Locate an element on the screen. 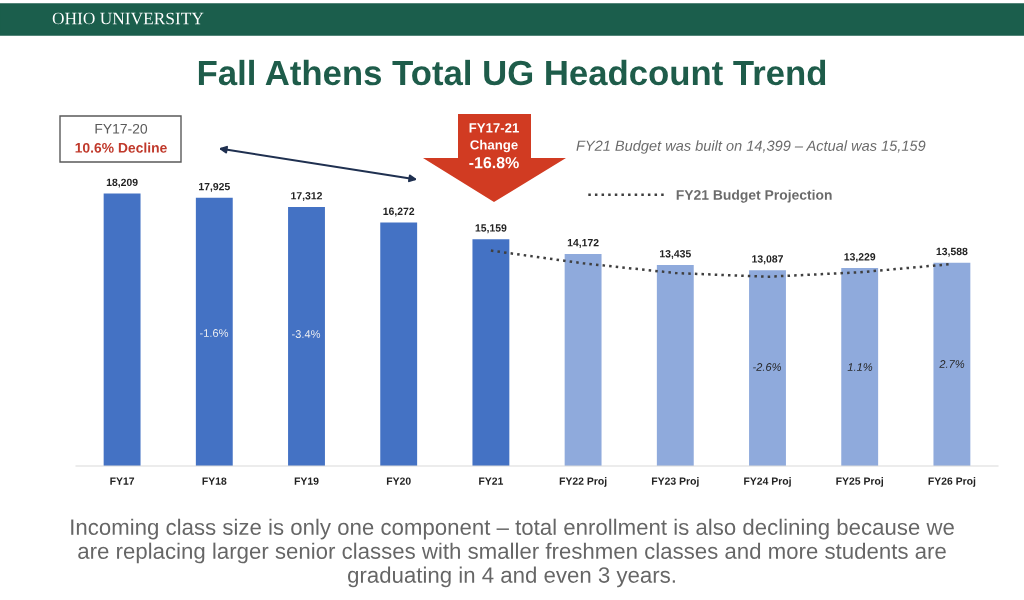 This screenshot has height=600, width=1024. chart-title: Fall Athens Total UG Headcount Trend is located at coordinates (512, 72).